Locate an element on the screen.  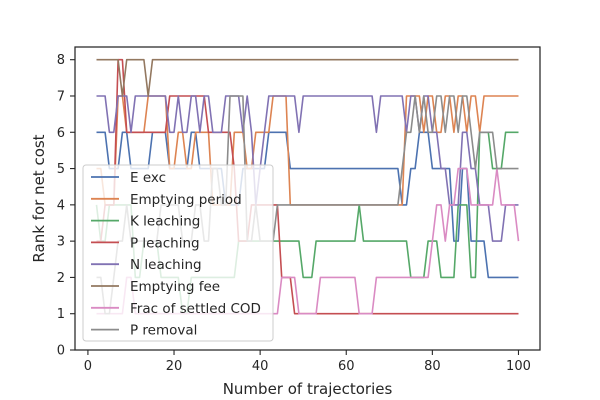
x-axis-label: Number of trajectories is located at coordinates (308, 389).